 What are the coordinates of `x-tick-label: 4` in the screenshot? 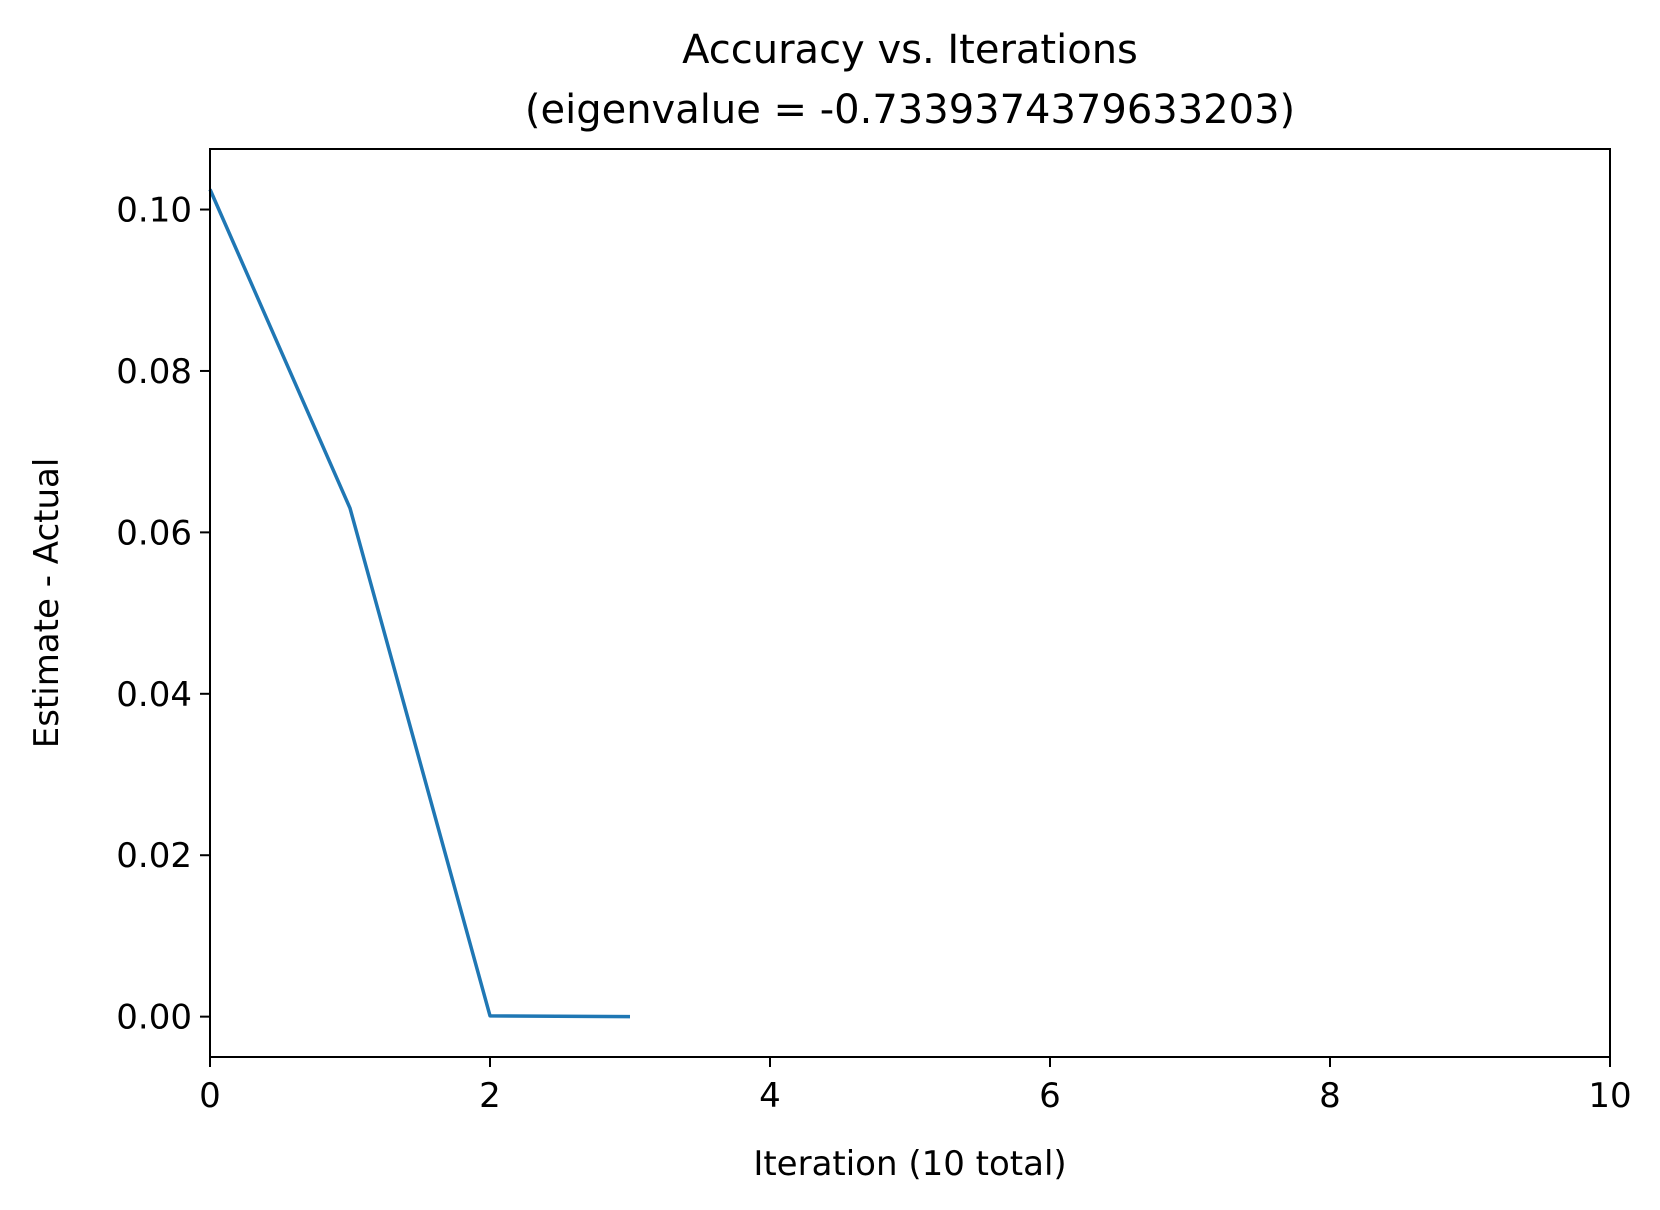 It's located at (770, 1096).